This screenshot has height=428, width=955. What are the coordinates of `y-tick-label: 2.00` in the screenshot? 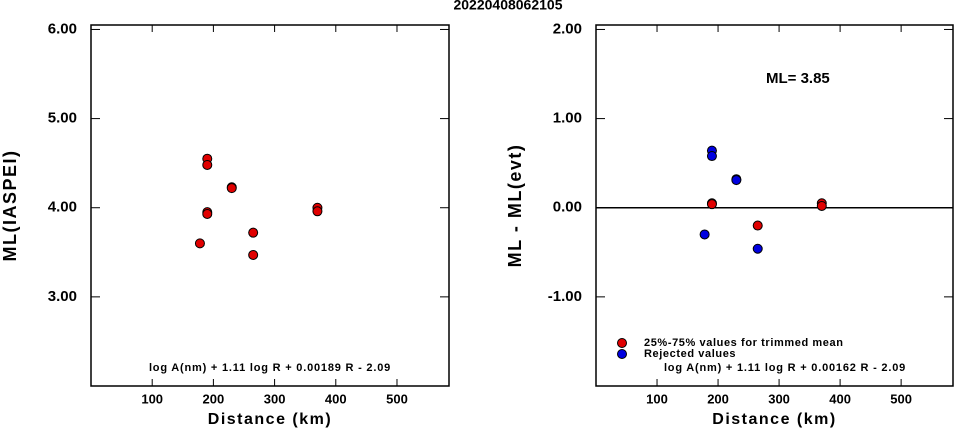 It's located at (567, 28).